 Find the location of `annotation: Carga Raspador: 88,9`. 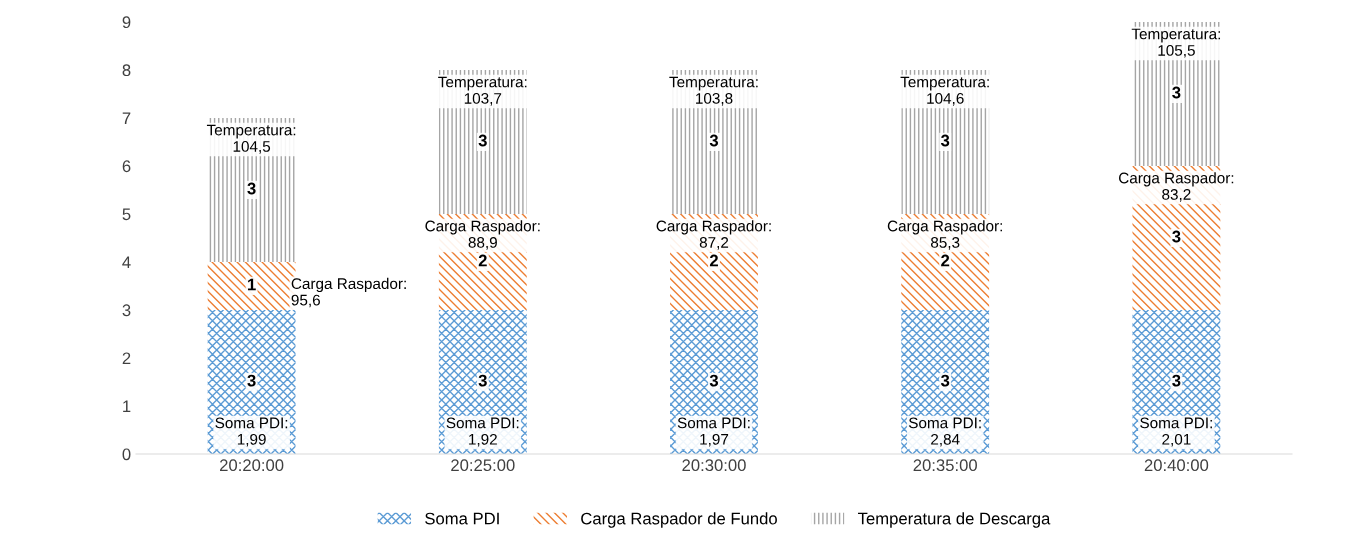

annotation: Carga Raspador: 88,9 is located at coordinates (482, 235).